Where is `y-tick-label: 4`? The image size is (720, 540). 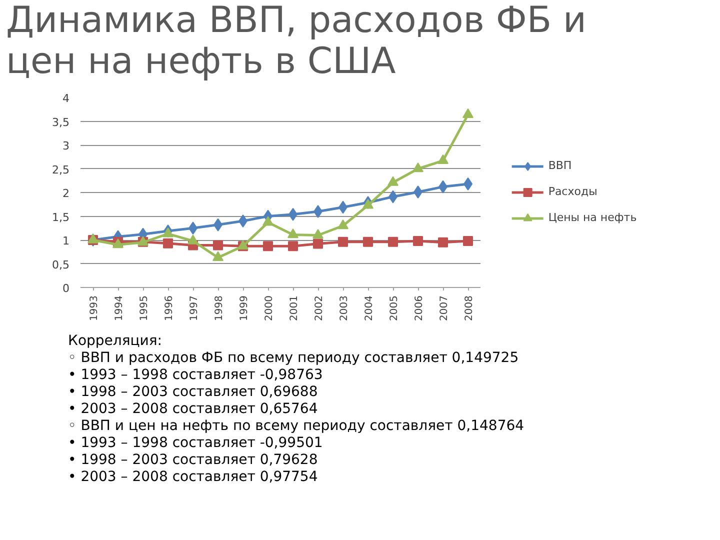
y-tick-label: 4 is located at coordinates (66, 98).